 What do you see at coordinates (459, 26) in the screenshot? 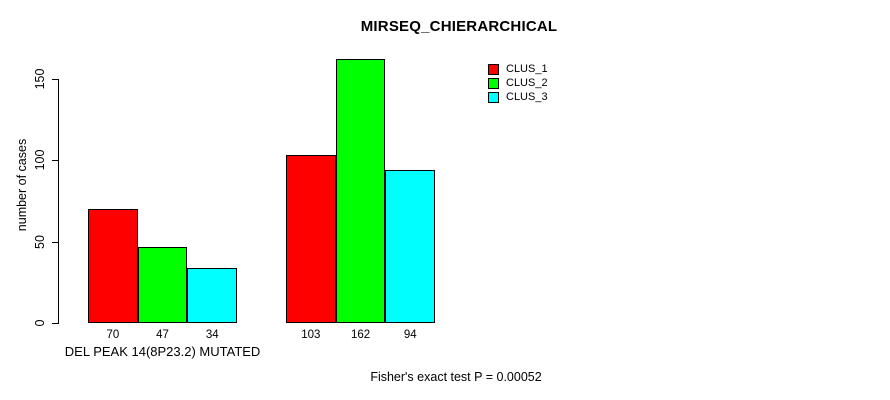
I see `chart-title: MIRSEQ_CHIERARCHICAL` at bounding box center [459, 26].